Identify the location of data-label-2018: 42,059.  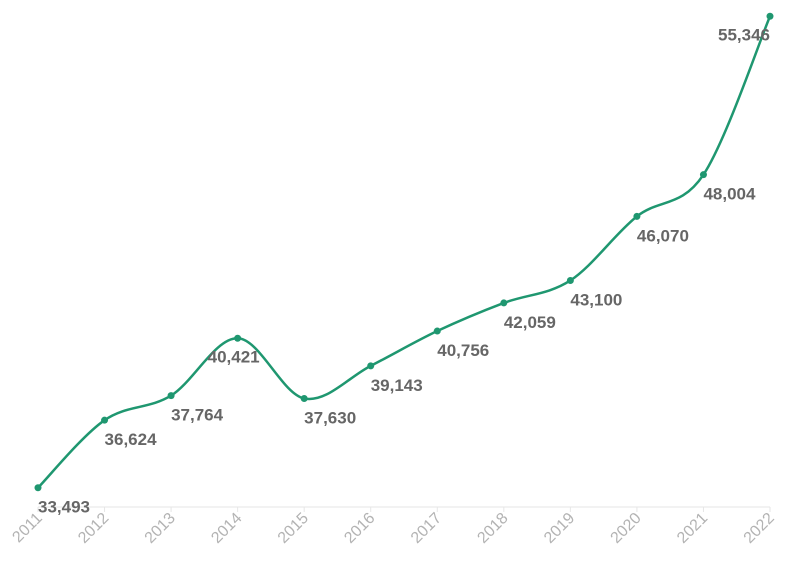
(530, 322).